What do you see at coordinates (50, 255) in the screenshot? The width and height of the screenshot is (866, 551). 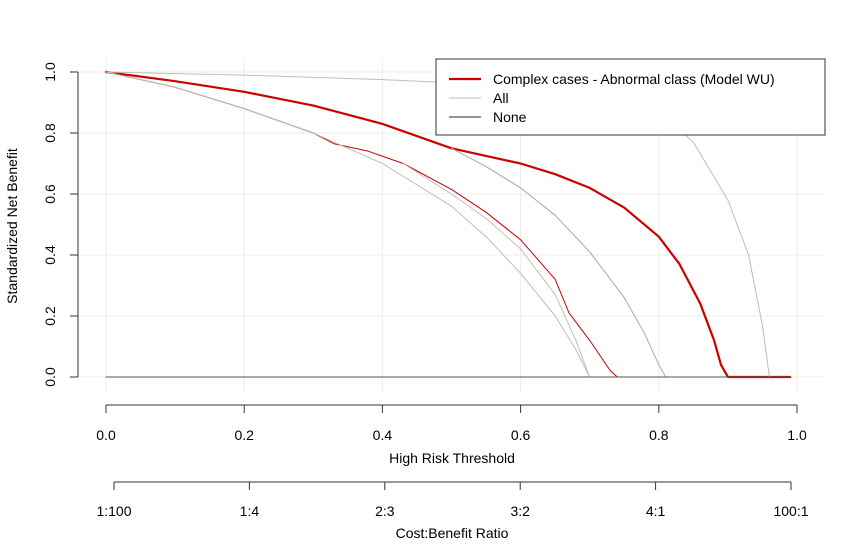 I see `y-tick-label: 0.4` at bounding box center [50, 255].